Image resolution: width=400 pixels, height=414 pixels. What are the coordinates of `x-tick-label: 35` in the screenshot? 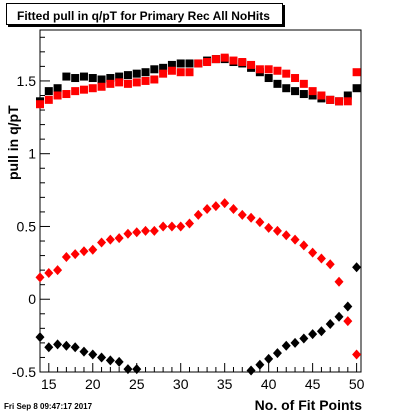 It's located at (225, 384).